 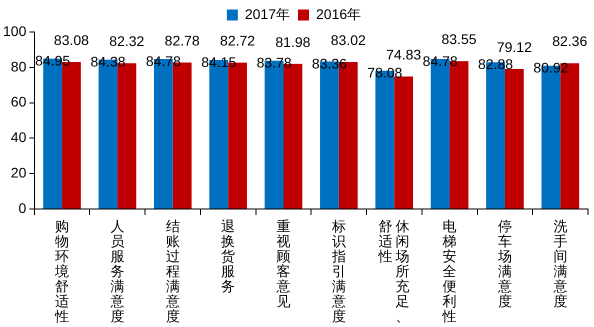 I want to click on data-label: 74.83, so click(x=404, y=54).